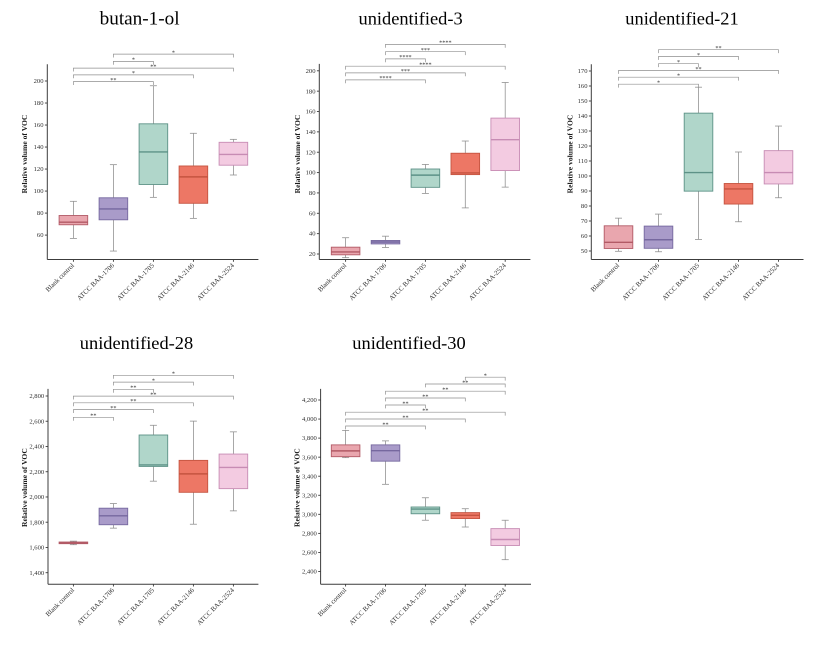 Image resolution: width=829 pixels, height=645 pixels. Describe the element at coordinates (310, 514) in the screenshot. I see `svg-text: 3,000` at that location.